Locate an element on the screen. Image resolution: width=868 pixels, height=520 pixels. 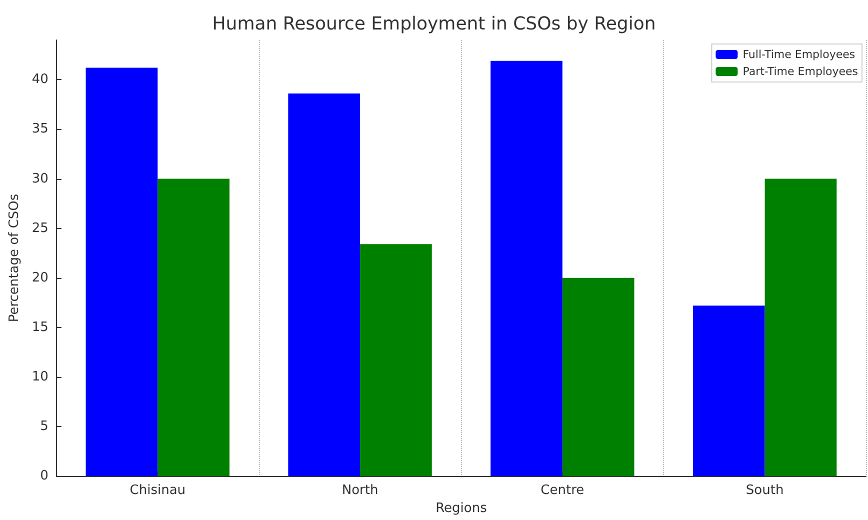
x-tick-label: North is located at coordinates (360, 490).